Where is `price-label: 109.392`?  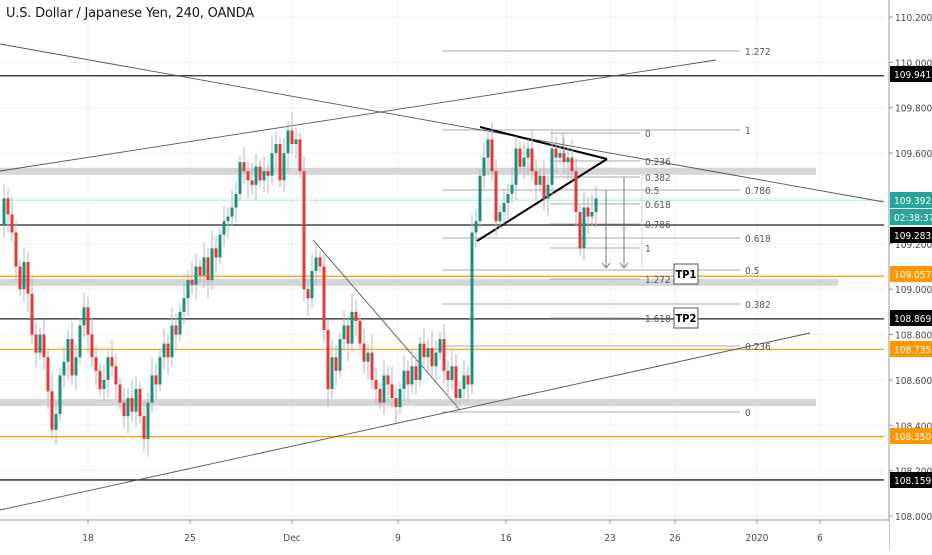
price-label: 109.392 is located at coordinates (911, 200).